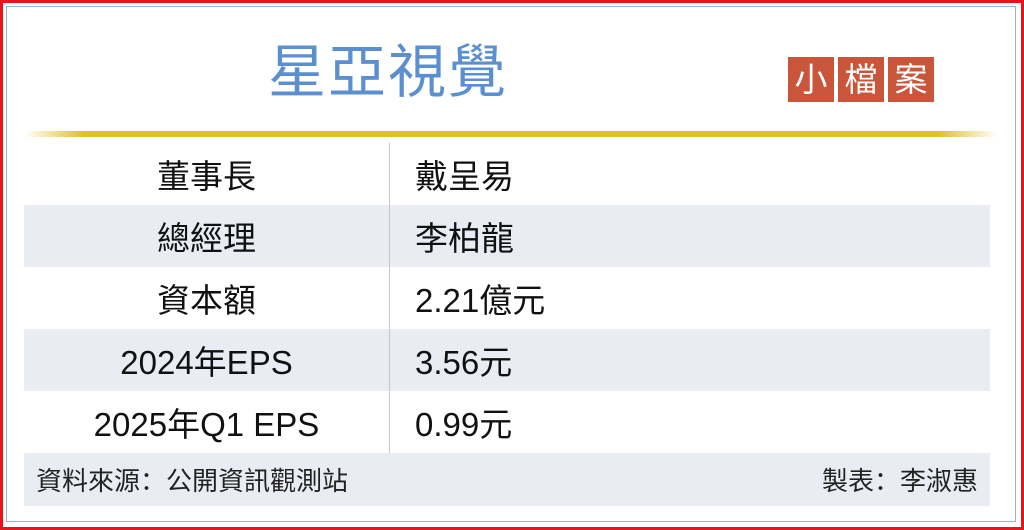 This screenshot has height=530, width=1024. I want to click on table-row: 總經理 李柏龍, so click(507, 236).